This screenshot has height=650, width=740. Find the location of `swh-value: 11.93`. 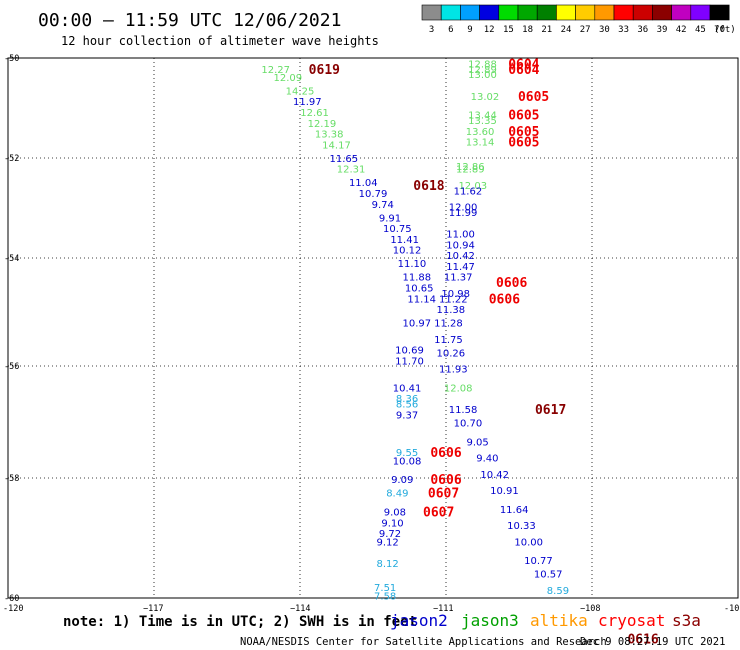

swh-value: 11.93 is located at coordinates (453, 370).